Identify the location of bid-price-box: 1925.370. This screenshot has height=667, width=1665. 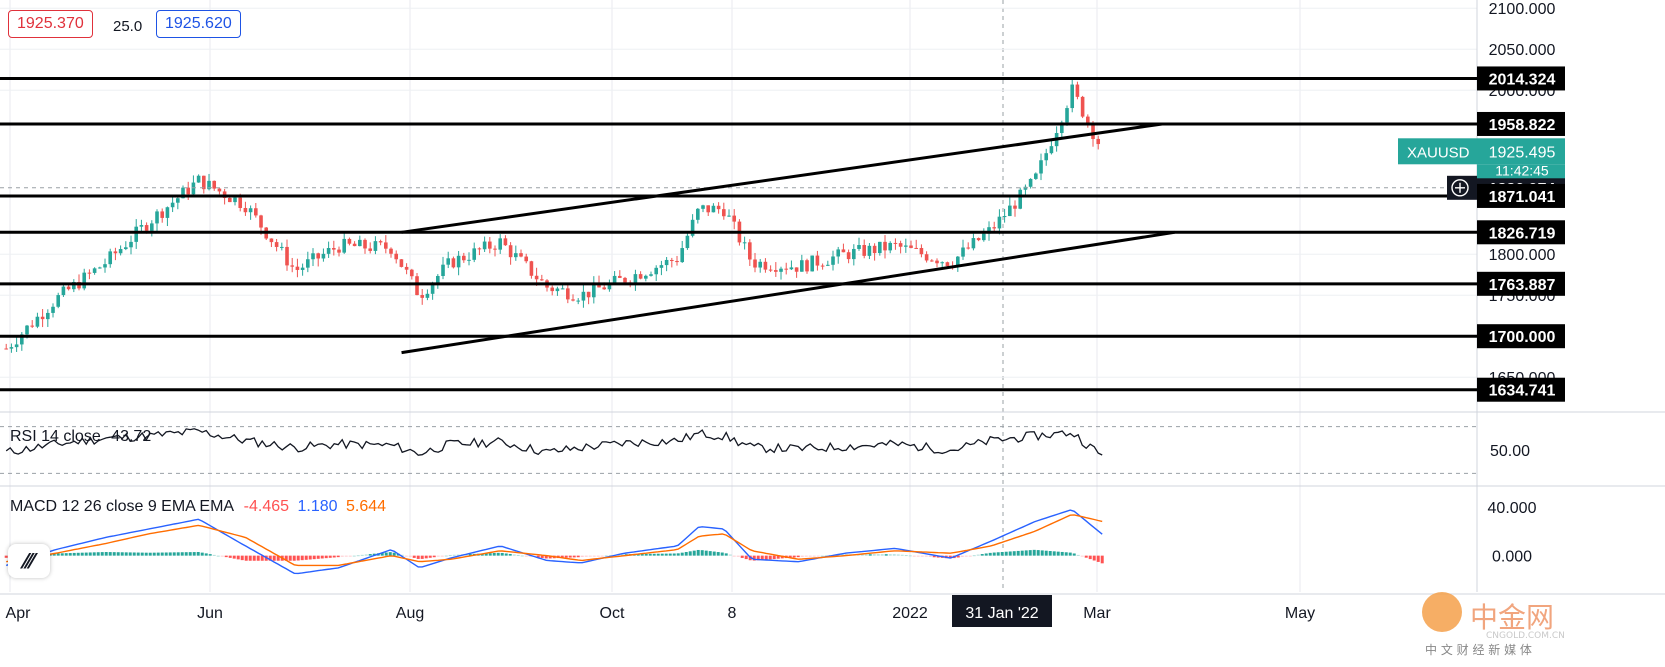
(50, 24).